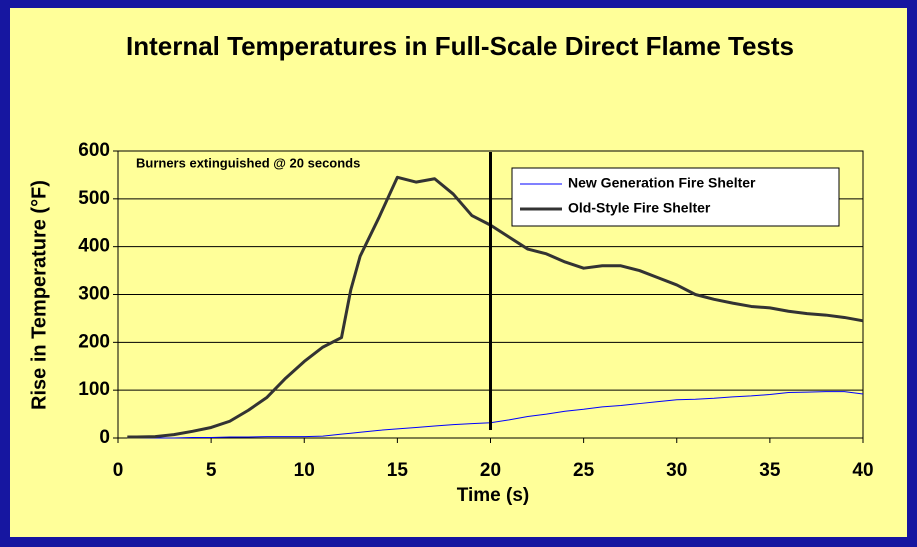  What do you see at coordinates (584, 470) in the screenshot?
I see `x-tick-label: 25` at bounding box center [584, 470].